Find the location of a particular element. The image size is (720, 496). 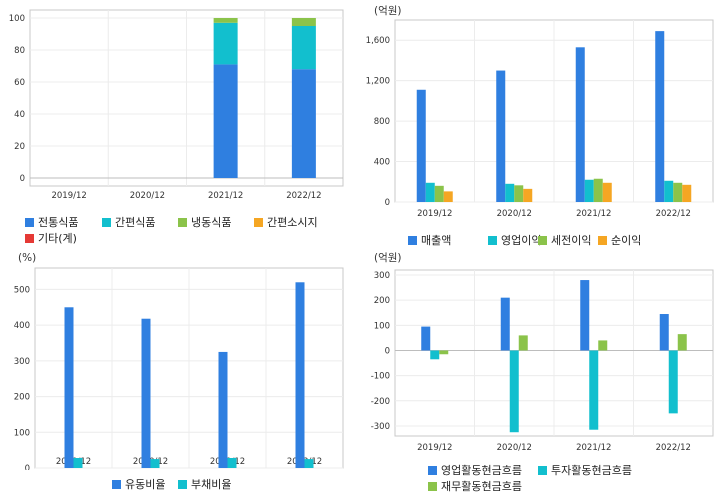

legend-label: 유동비율 is located at coordinates (145, 484).